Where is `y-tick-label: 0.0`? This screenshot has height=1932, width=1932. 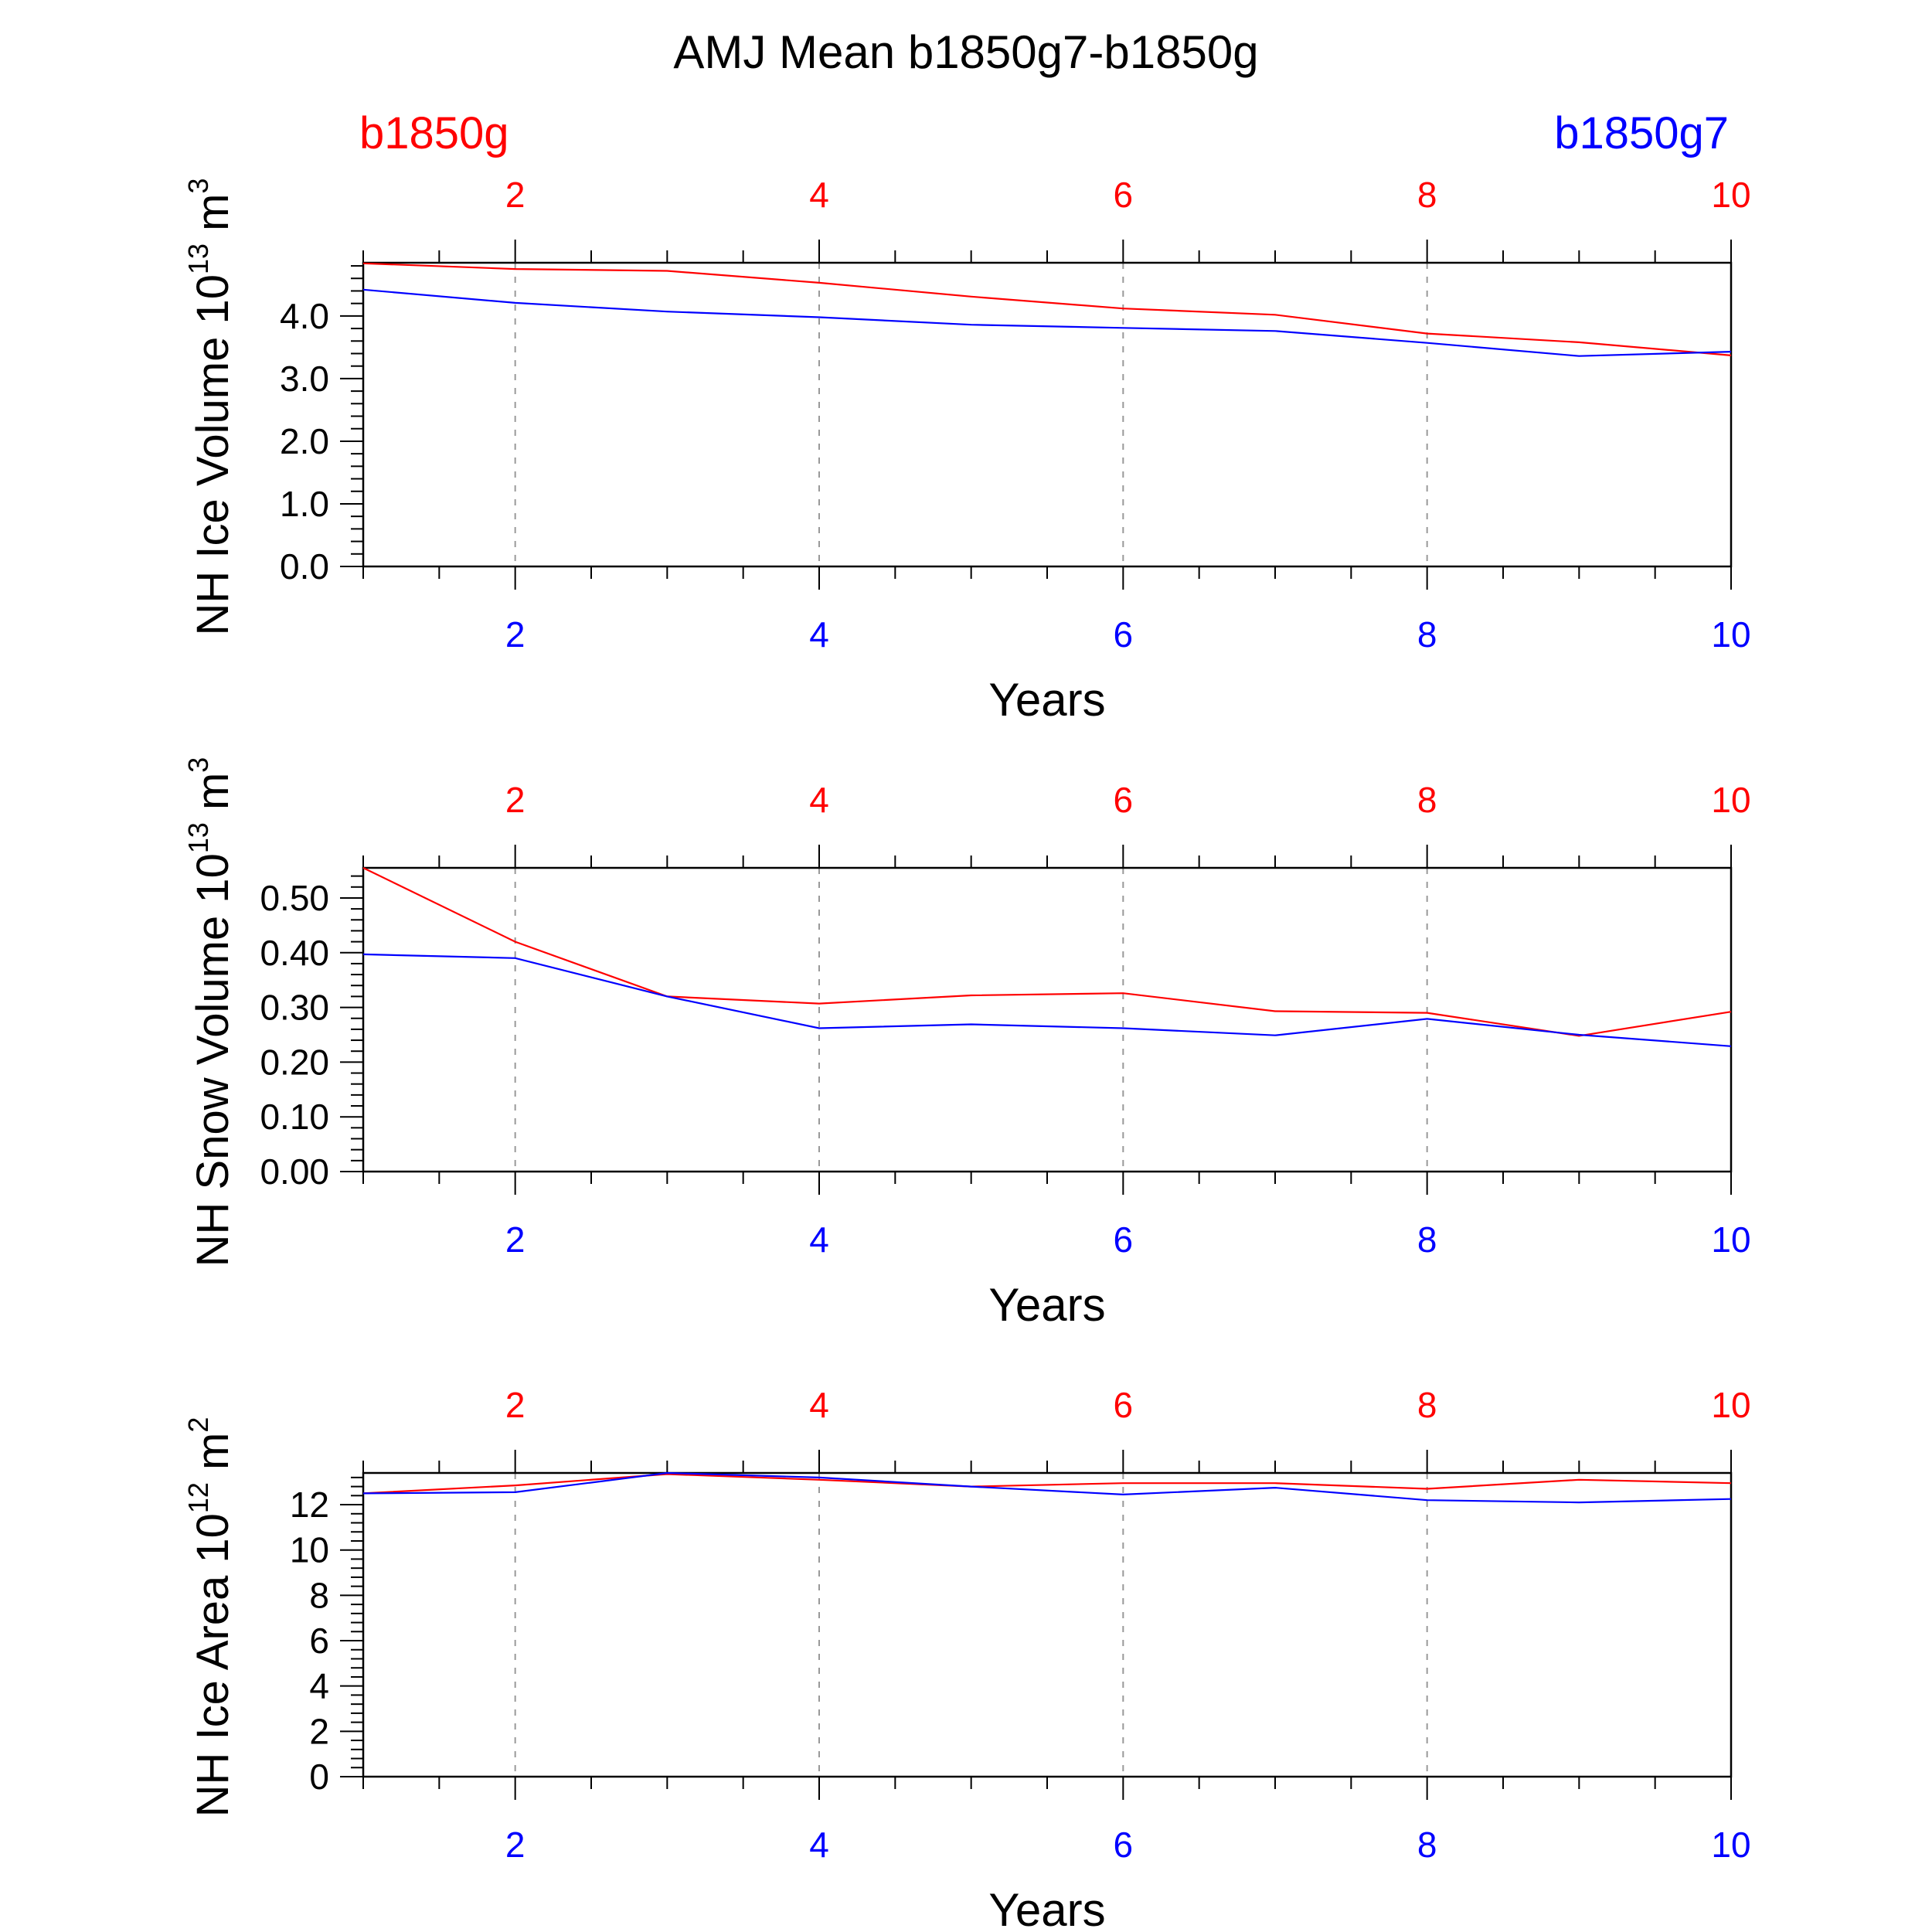 y-tick-label: 0.0 is located at coordinates (305, 567).